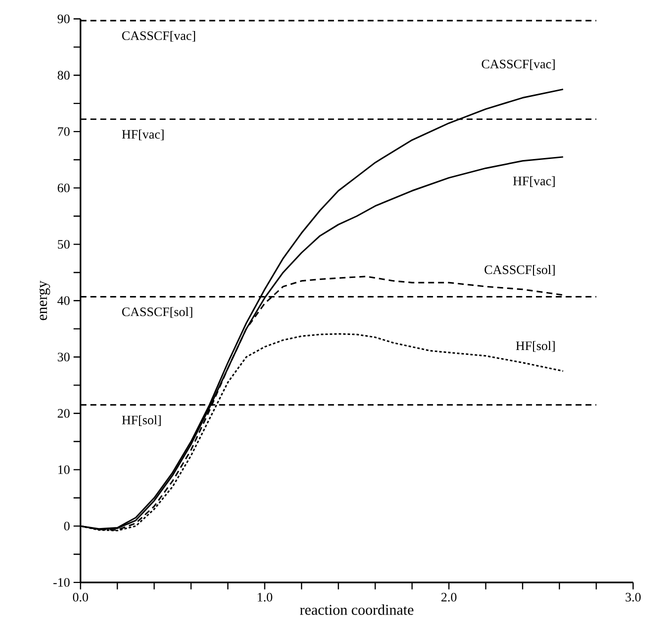 This screenshot has width=649, height=631. What do you see at coordinates (80, 597) in the screenshot?
I see `x-tick-label: 0.0` at bounding box center [80, 597].